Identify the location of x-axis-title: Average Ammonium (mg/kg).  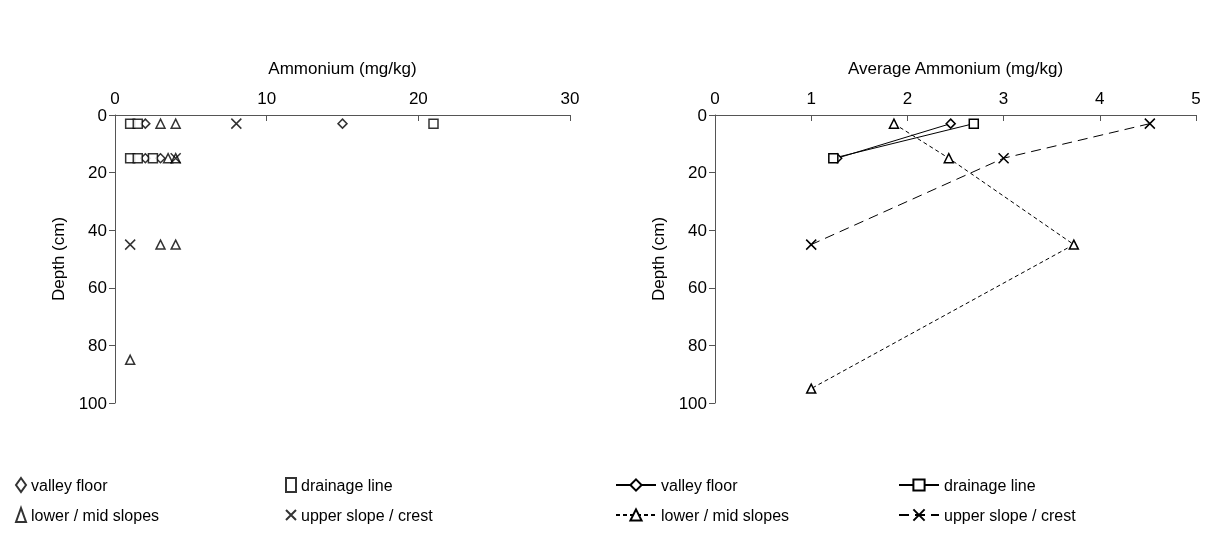
(955, 68).